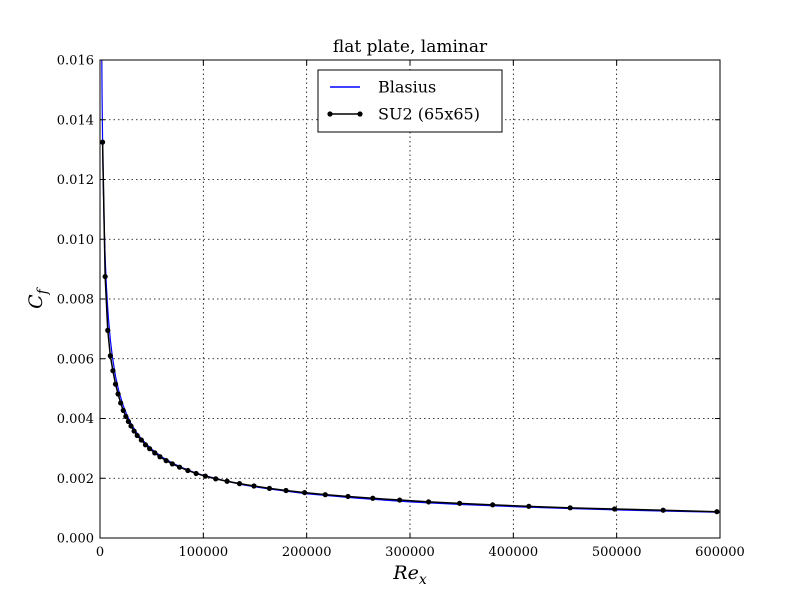 Image resolution: width=800 pixels, height=597 pixels. Describe the element at coordinates (403, 101) in the screenshot. I see `legend-entries: Blasius SU2 (65x65)` at that location.